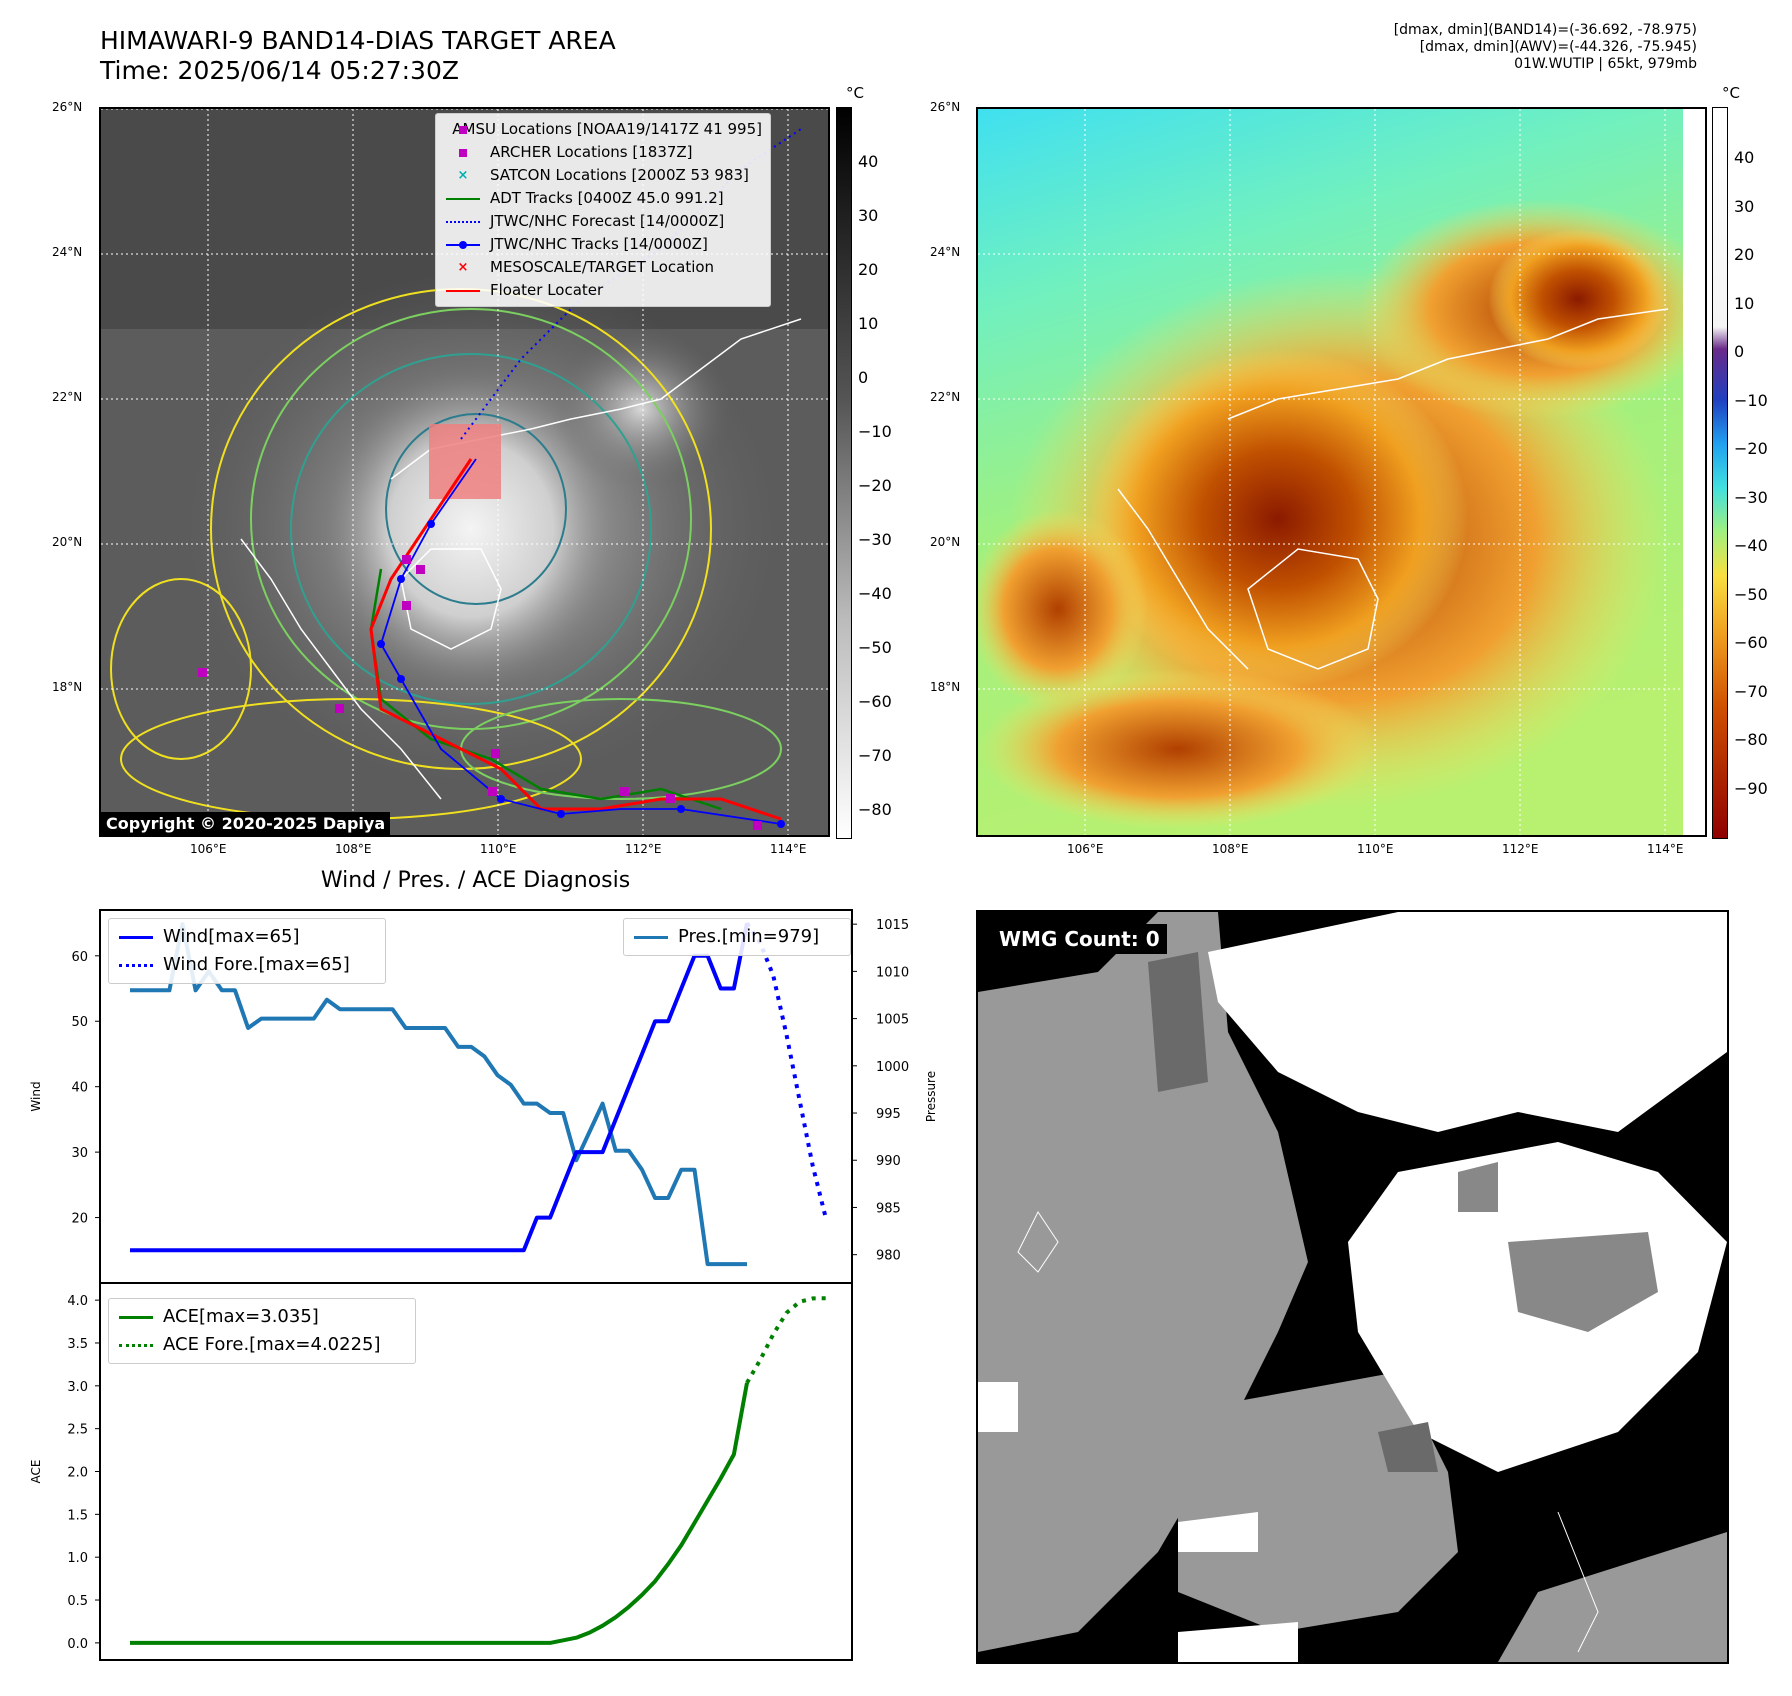 The height and width of the screenshot is (1696, 1792). I want to click on pressure-tick-label: 990, so click(888, 1161).